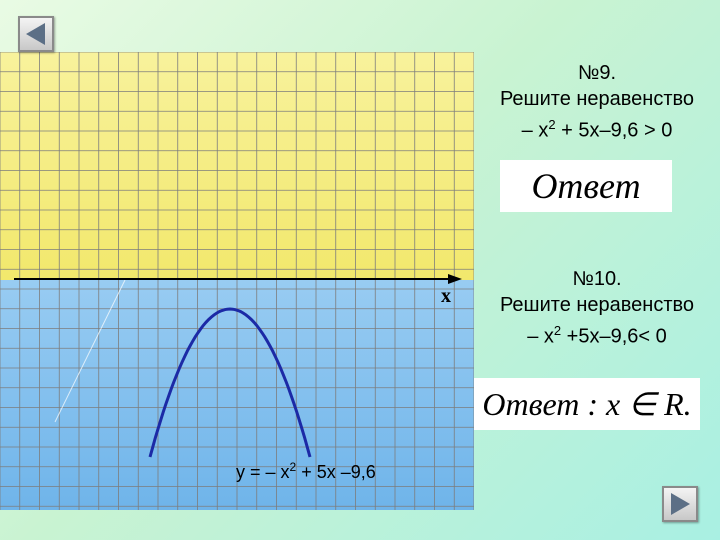 This screenshot has width=720, height=540. I want to click on triangle-right-icon, so click(680, 504).